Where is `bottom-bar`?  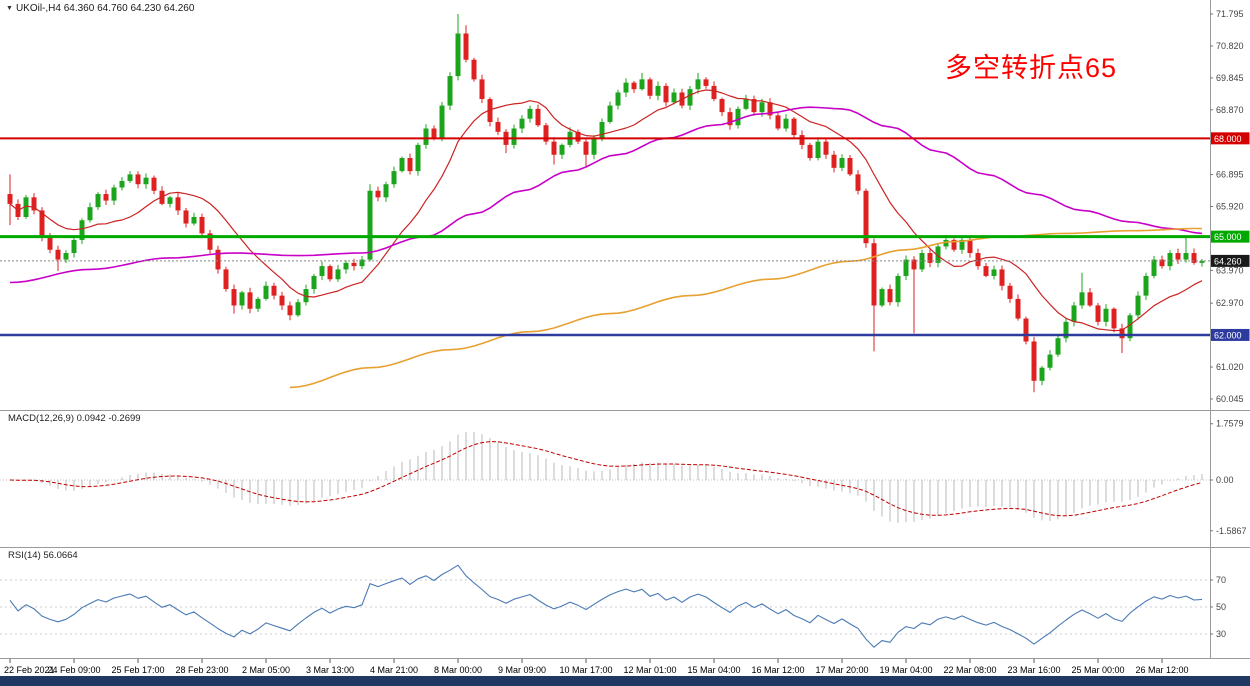
bottom-bar is located at coordinates (625, 681).